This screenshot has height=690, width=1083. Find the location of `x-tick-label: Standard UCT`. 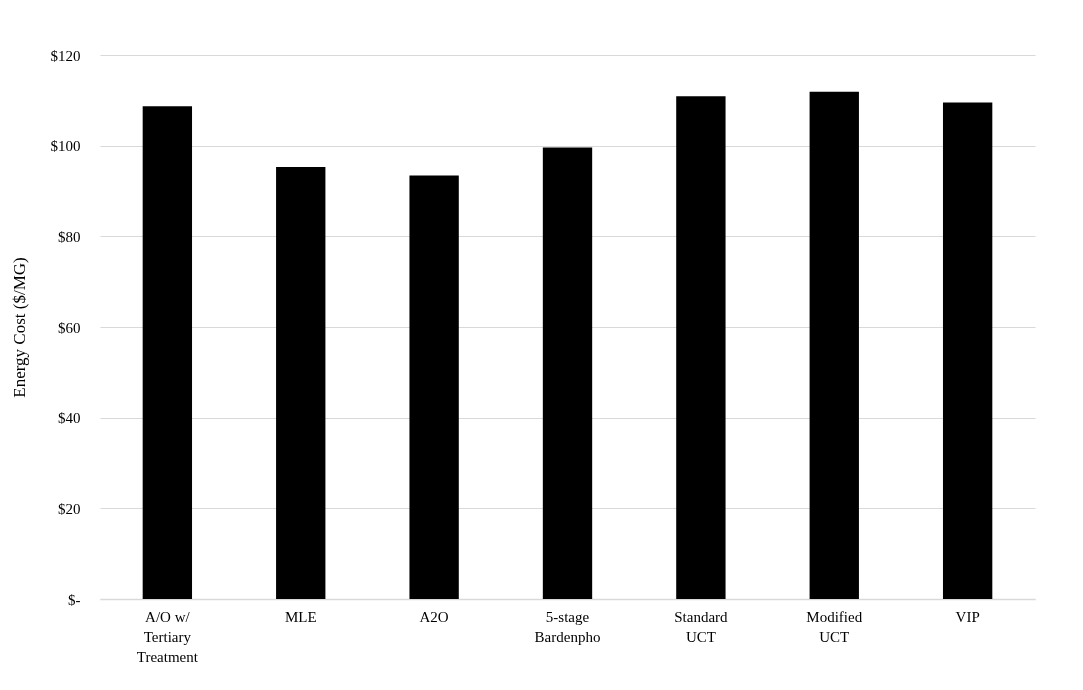

x-tick-label: Standard UCT is located at coordinates (701, 626).